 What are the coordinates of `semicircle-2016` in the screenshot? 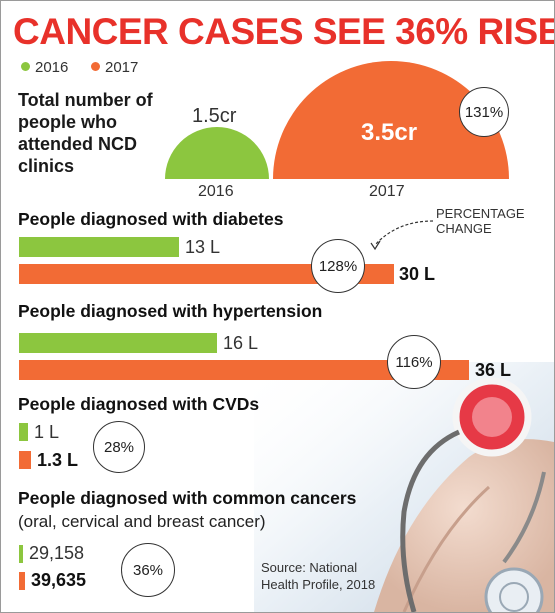 It's located at (217, 153).